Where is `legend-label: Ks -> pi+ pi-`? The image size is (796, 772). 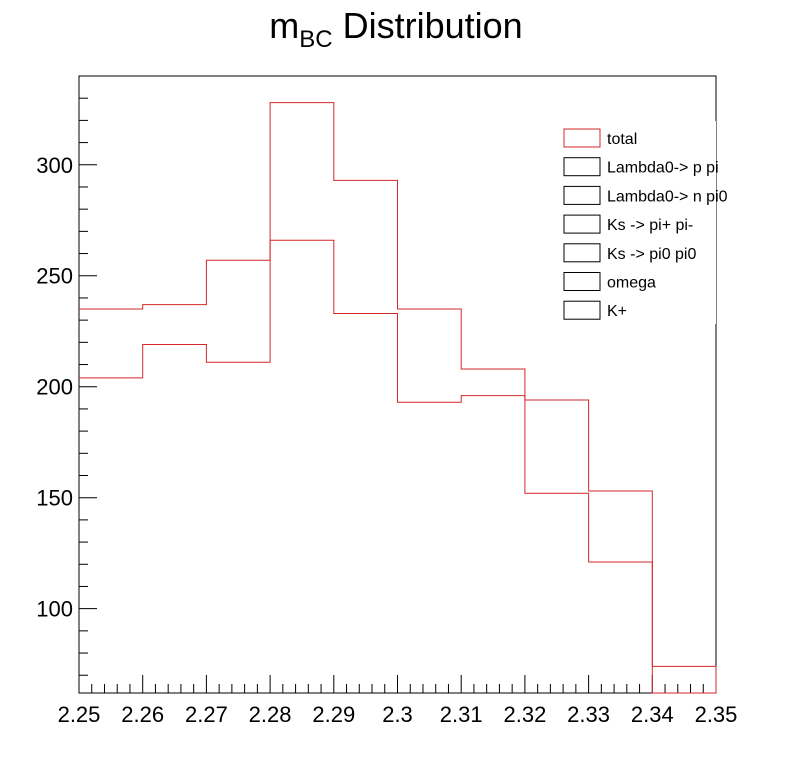 legend-label: Ks -> pi+ pi- is located at coordinates (650, 225).